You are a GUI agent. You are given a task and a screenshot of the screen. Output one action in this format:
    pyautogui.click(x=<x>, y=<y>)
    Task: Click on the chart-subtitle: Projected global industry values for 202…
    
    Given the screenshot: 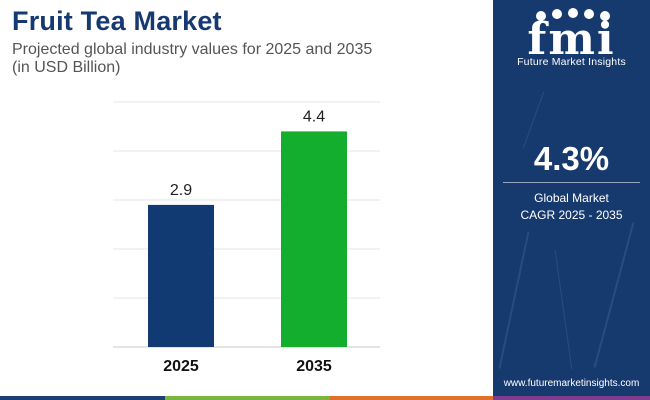 What is the action you would take?
    pyautogui.click(x=247, y=59)
    